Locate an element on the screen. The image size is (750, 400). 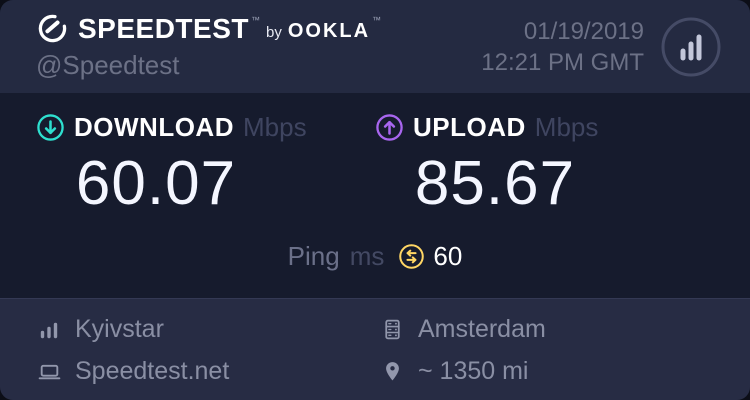
download-metric: DOWNLOAD Mbps 60.07 is located at coordinates (187, 164).